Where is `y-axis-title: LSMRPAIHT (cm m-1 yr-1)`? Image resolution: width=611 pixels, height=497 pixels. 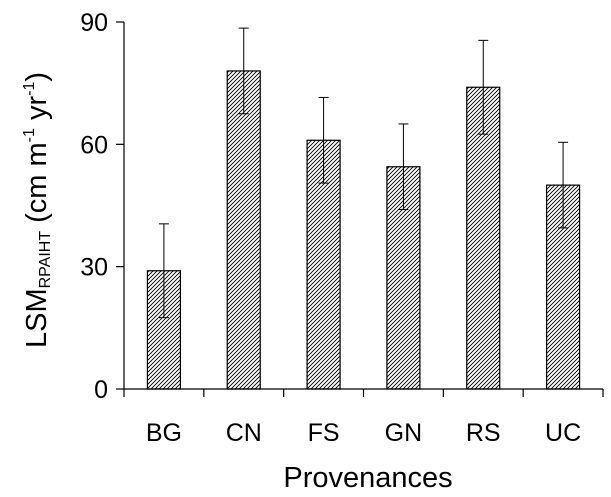
y-axis-title: LSMRPAIHT (cm m-1 yr-1) is located at coordinates (37, 210).